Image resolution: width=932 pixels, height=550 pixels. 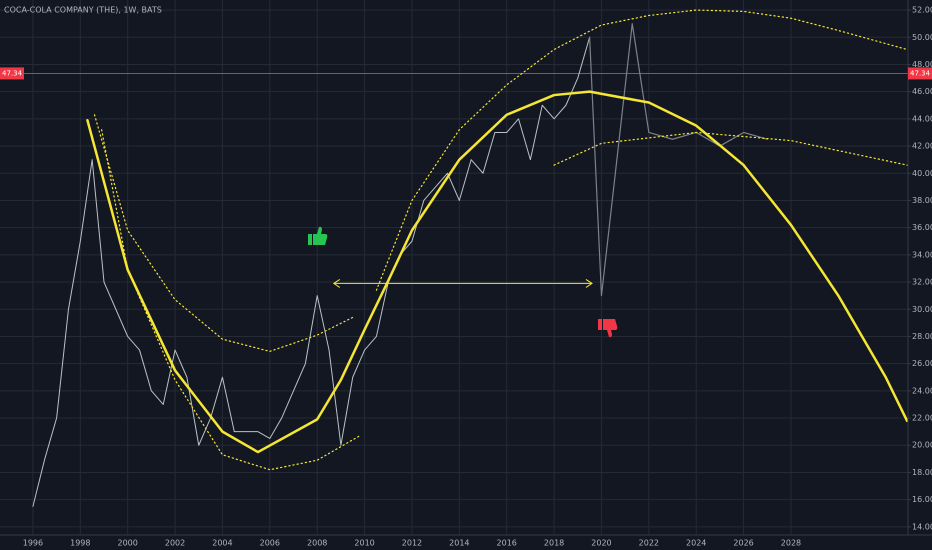 What do you see at coordinates (922, 309) in the screenshot?
I see `y-tick-label: 30.00` at bounding box center [922, 309].